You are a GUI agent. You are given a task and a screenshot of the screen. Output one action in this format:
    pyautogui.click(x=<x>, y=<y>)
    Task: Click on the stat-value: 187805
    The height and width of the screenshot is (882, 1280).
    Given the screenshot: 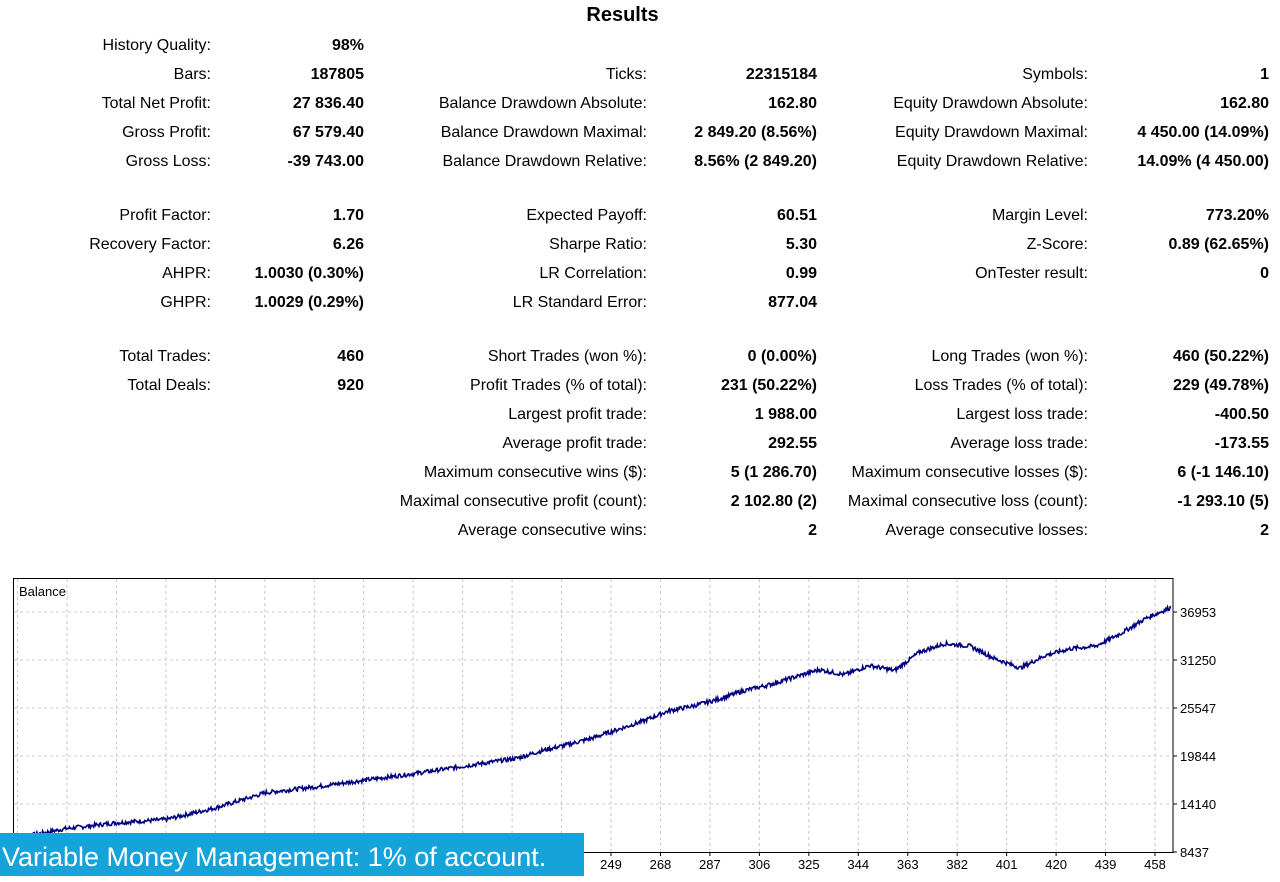 What is the action you would take?
    pyautogui.click(x=337, y=74)
    